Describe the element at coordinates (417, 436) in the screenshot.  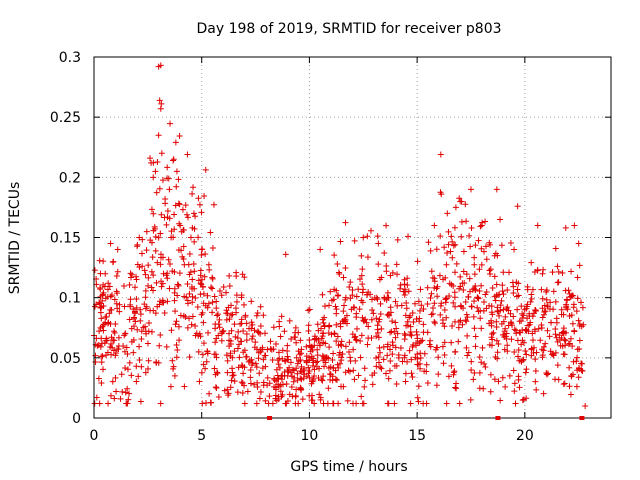
I see `x-tick-label: 15` at that location.